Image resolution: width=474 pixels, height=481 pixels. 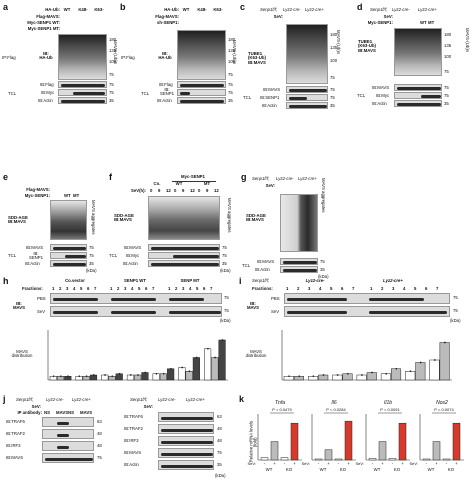 I want to click on mw-180: 180, so click(x=113, y=39).